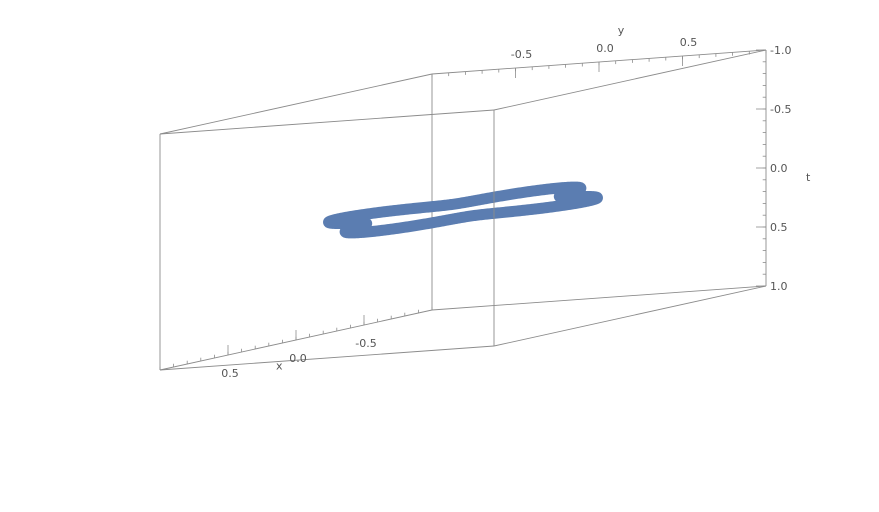 This screenshot has width=879, height=512. Describe the element at coordinates (298, 358) in the screenshot. I see `x-axis-tick-label: 0.0` at that location.